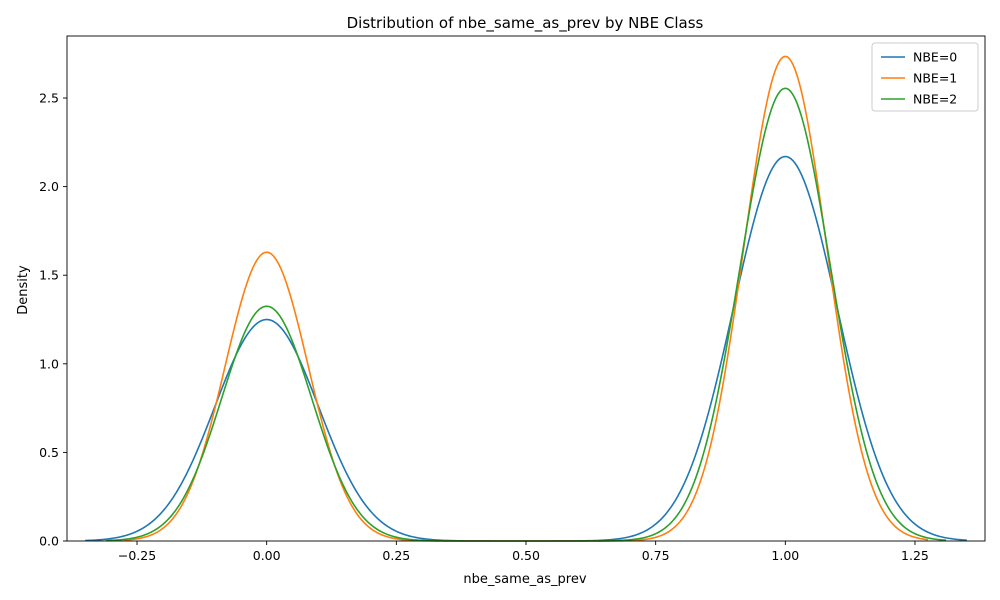  I want to click on legend-box, so click(925, 77).